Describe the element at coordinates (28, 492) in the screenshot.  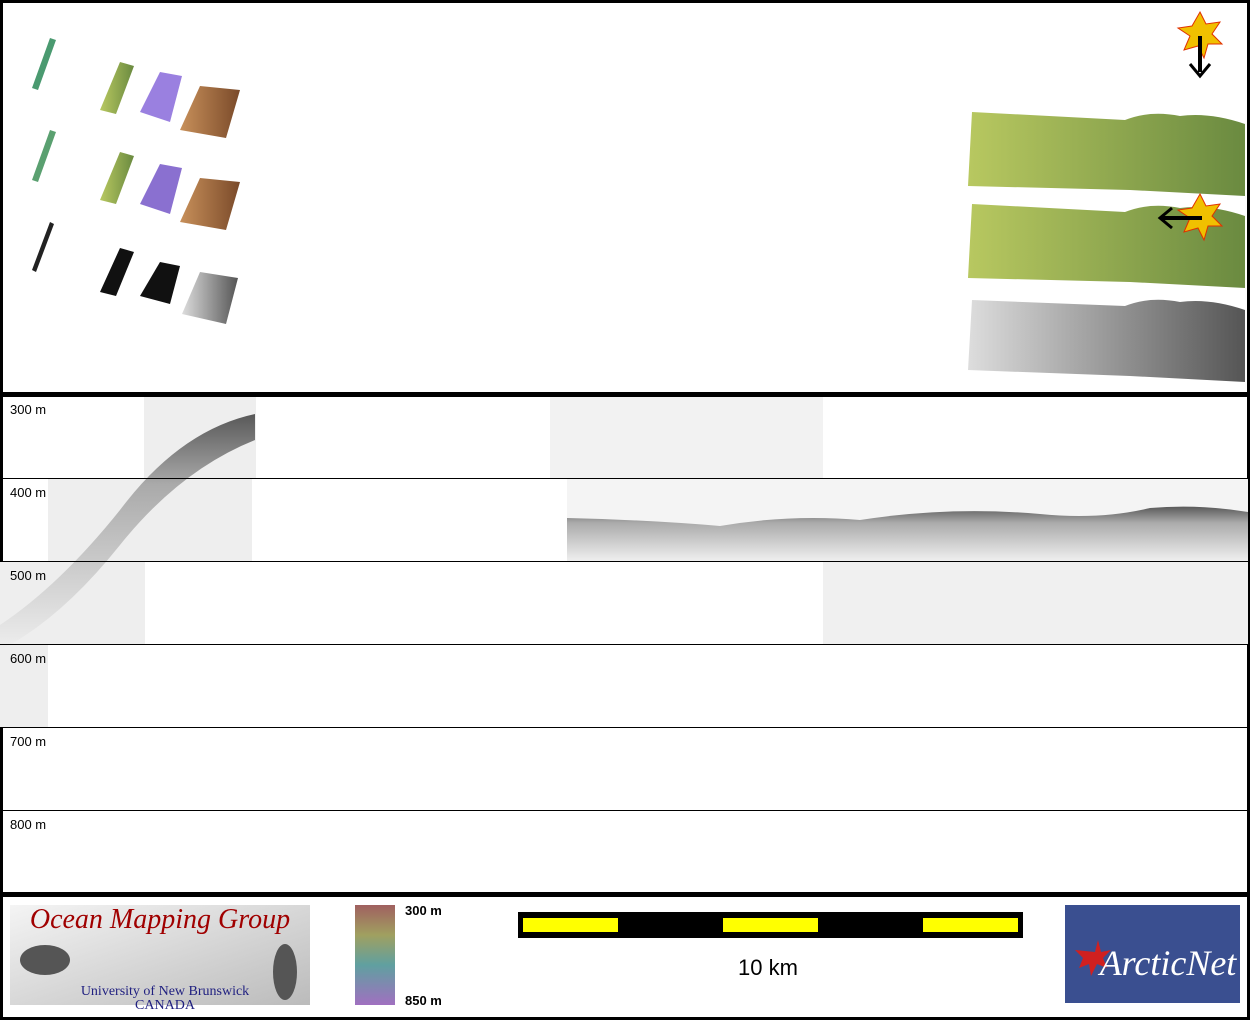
I see `depth-label: 400 m` at that location.